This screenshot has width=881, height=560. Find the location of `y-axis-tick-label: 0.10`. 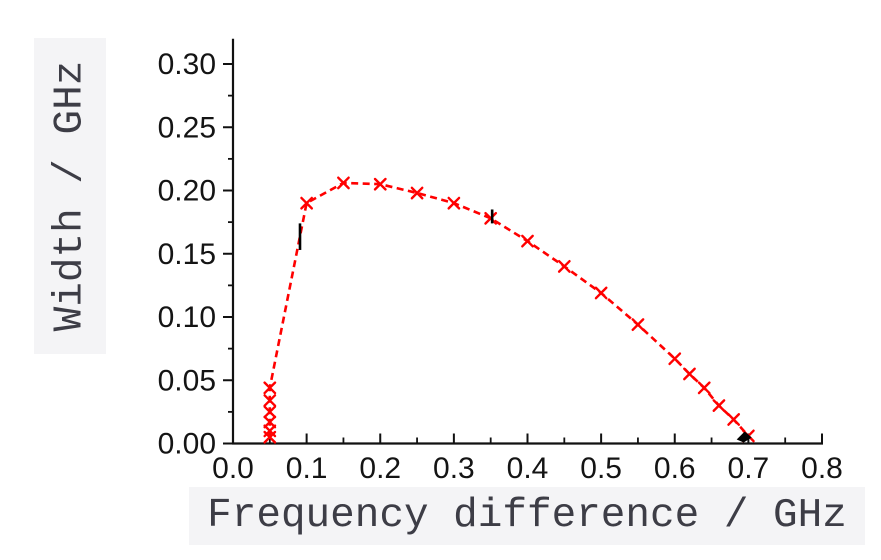

y-axis-tick-label: 0.10 is located at coordinates (187, 317).